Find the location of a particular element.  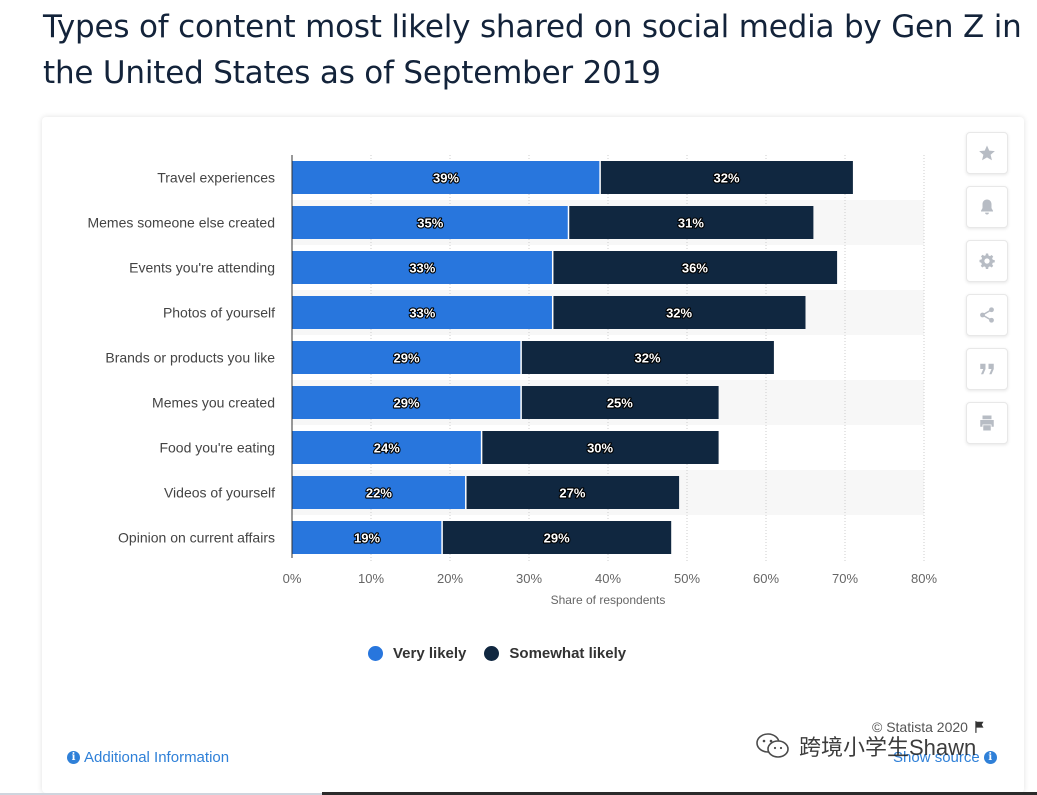

watermark: 跨境小学生Shawn is located at coordinates (865, 746).